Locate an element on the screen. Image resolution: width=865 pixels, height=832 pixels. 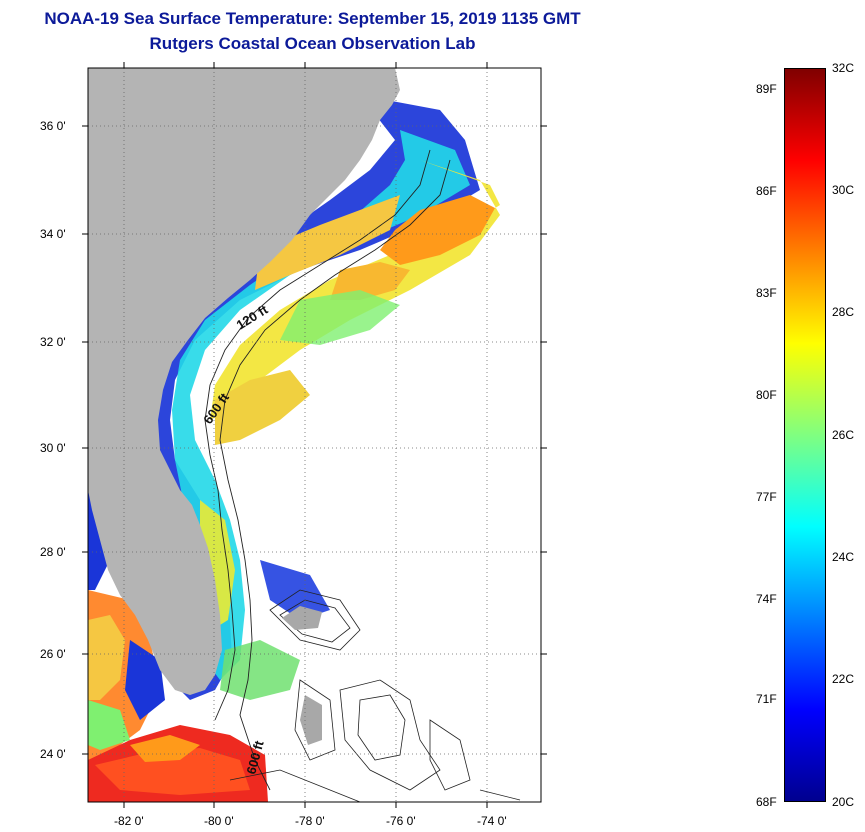
lon-label: -78 0' is located at coordinates (310, 821).